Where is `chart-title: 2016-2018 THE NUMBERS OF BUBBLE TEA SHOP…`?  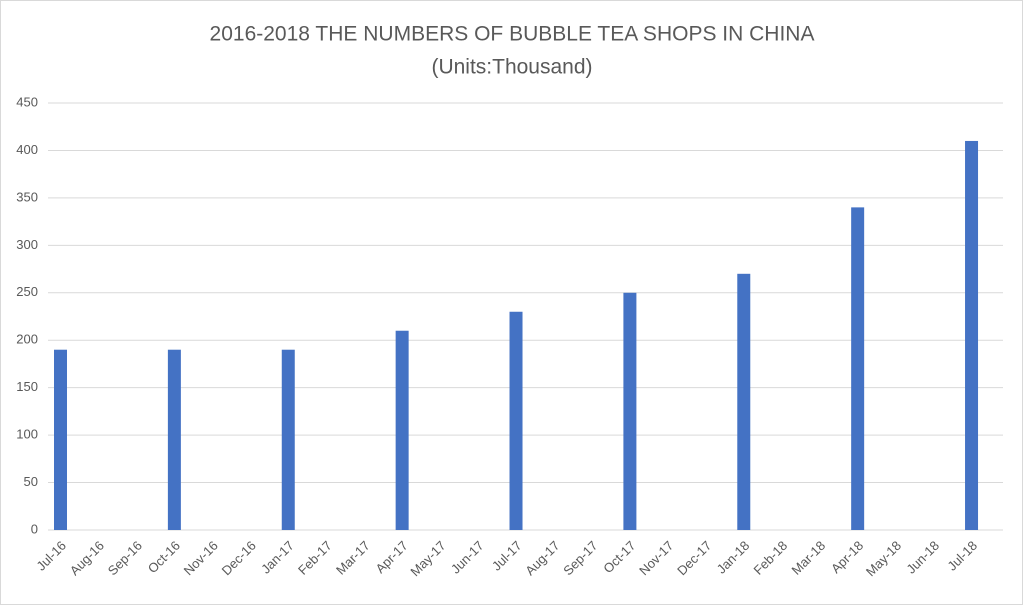 chart-title: 2016-2018 THE NUMBERS OF BUBBLE TEA SHOP… is located at coordinates (512, 34).